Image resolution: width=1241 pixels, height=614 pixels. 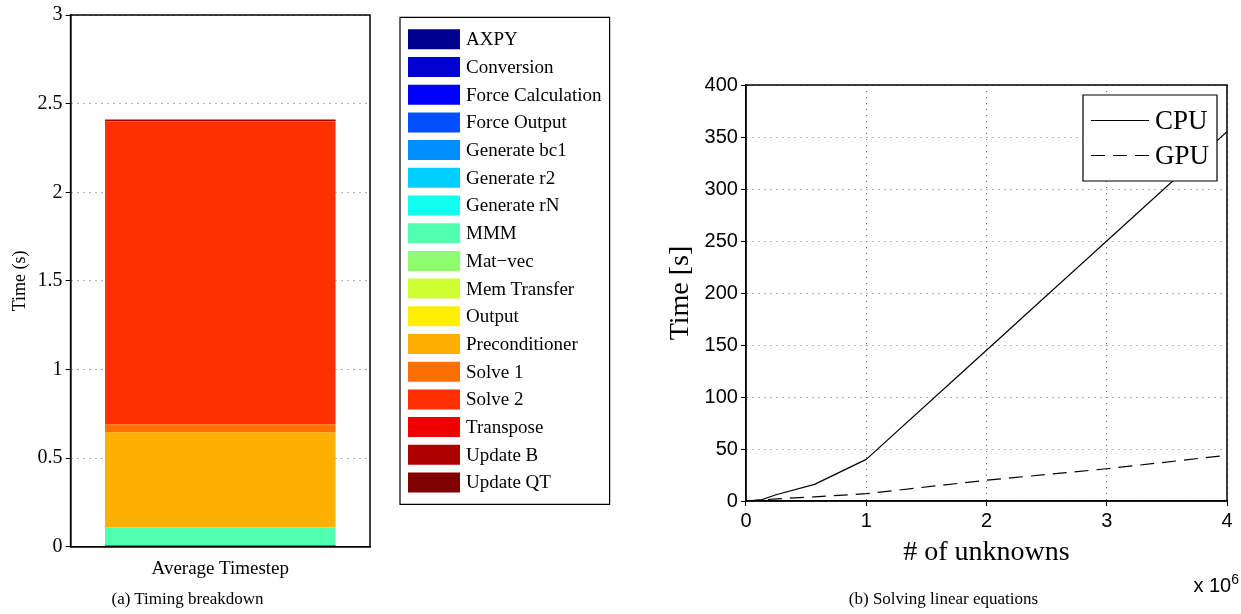 I want to click on legend-label: Conversion, so click(x=510, y=66).